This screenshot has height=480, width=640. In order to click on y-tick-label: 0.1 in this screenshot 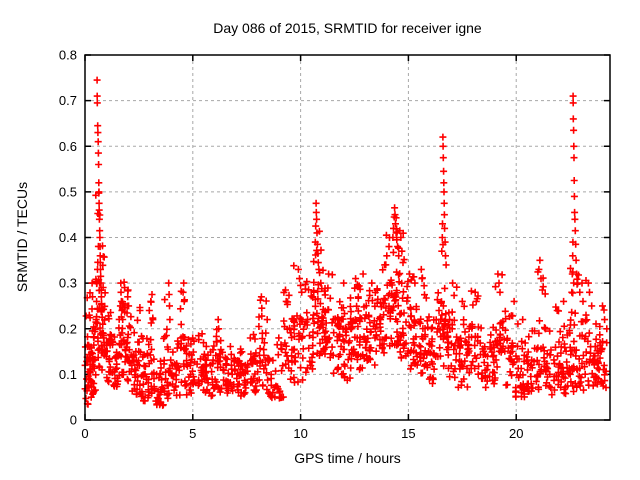, I will do `click(68, 374)`.